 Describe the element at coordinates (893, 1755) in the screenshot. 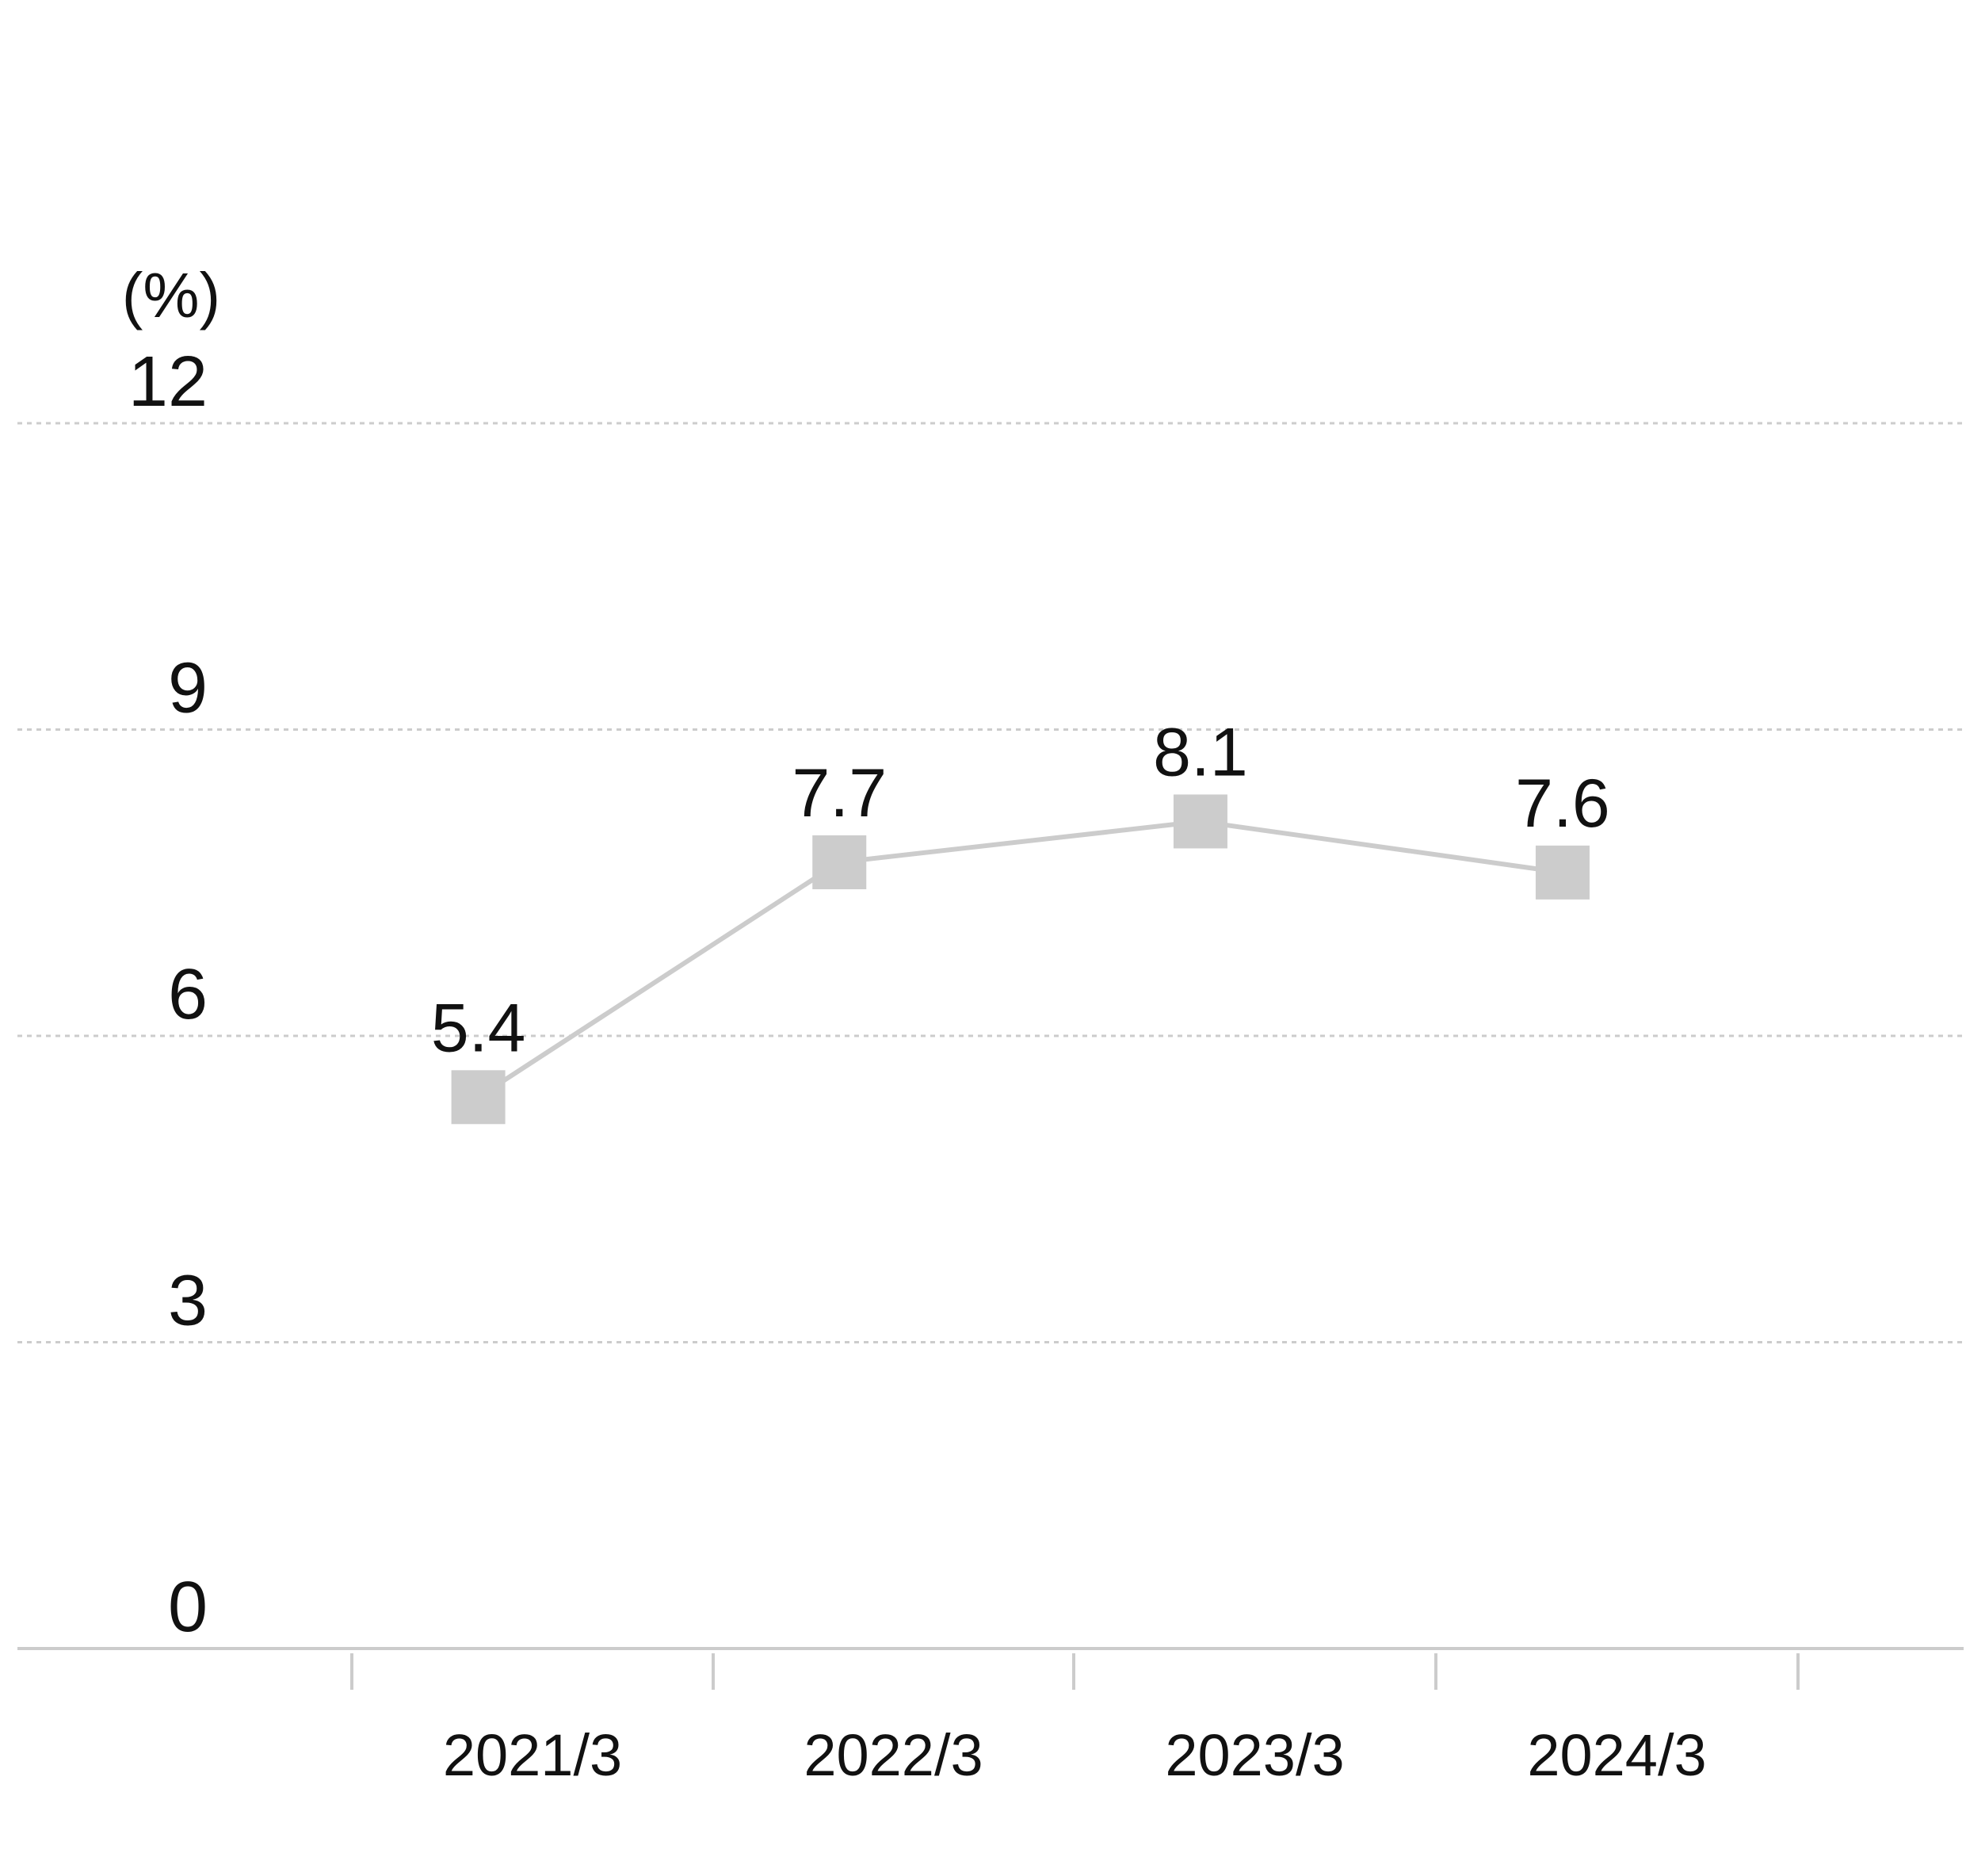

I see `x-tick-label-1: 2022/3` at that location.